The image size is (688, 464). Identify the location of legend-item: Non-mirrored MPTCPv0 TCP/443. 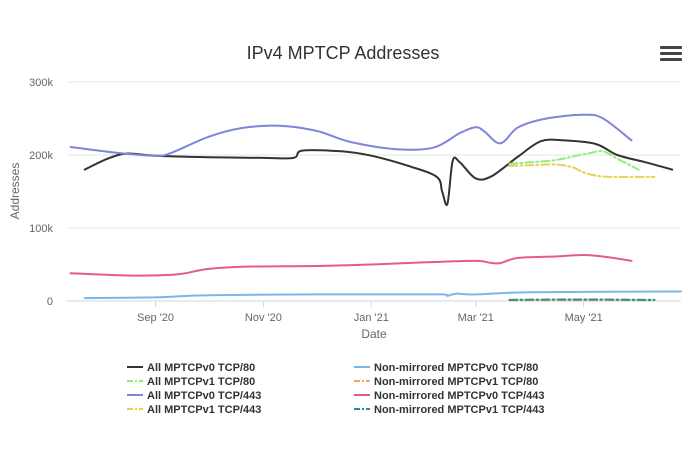
(449, 396).